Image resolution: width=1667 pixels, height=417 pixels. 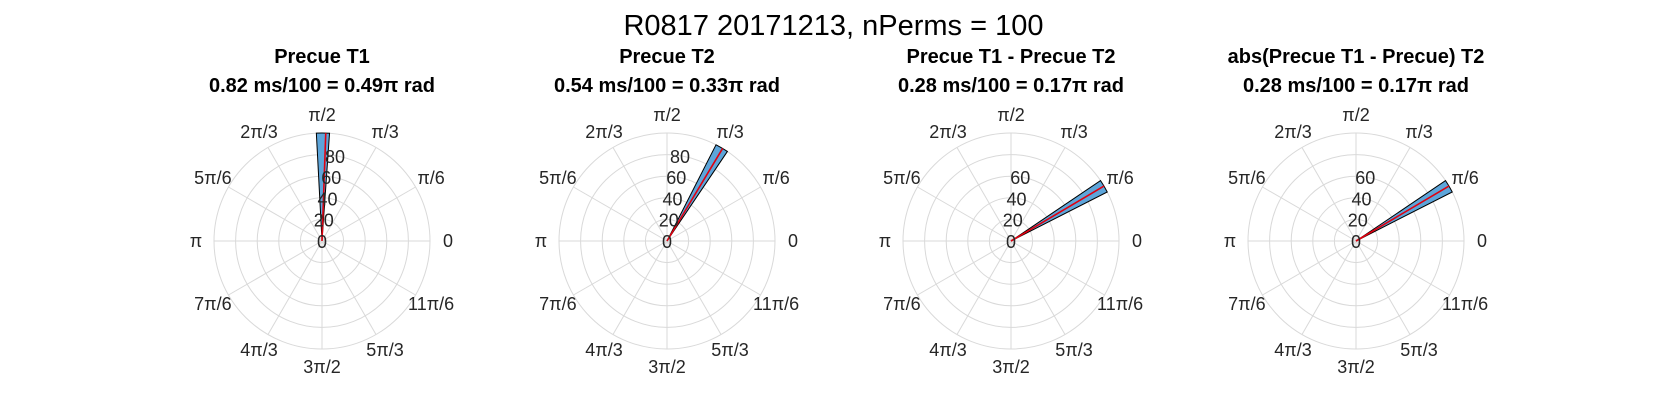 I want to click on figure-suptitle: R0817 20171213, nPerms = 100, so click(x=833, y=26).